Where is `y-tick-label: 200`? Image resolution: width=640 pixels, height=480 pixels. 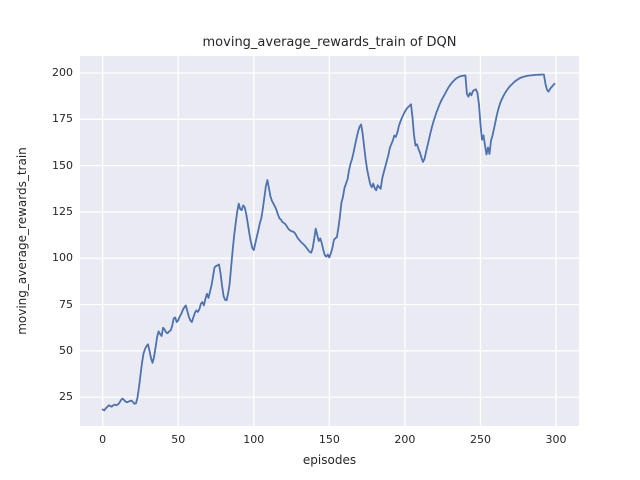 y-tick-label: 200 is located at coordinates (62, 73).